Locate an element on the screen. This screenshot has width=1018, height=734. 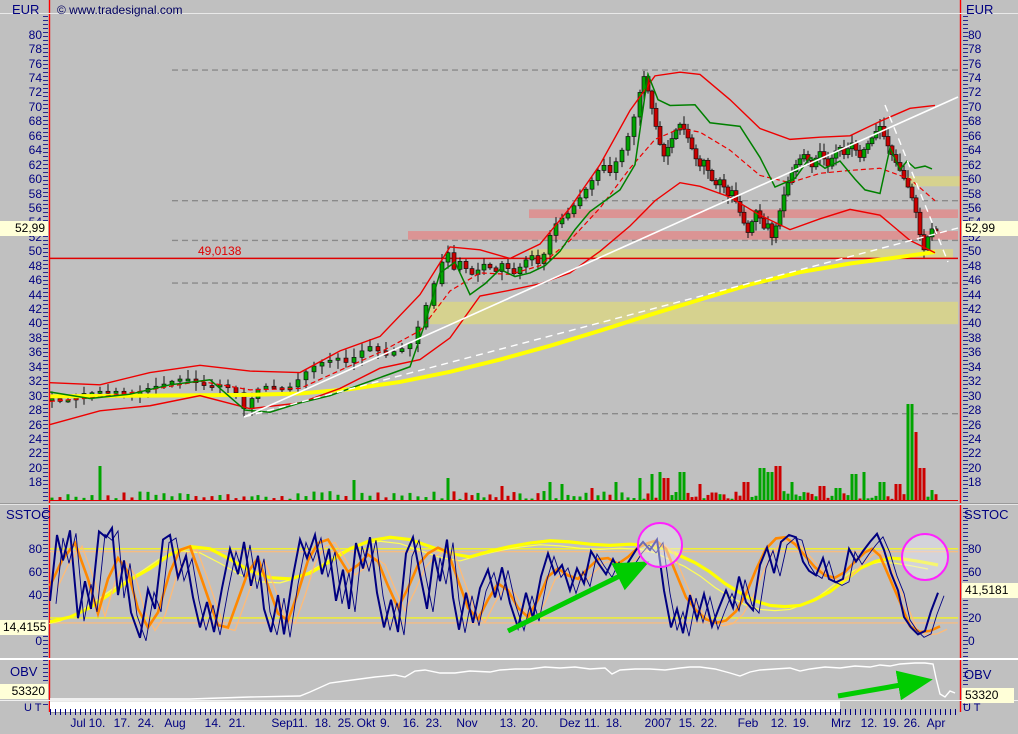
time-axis-label: 20. is located at coordinates (530, 723).